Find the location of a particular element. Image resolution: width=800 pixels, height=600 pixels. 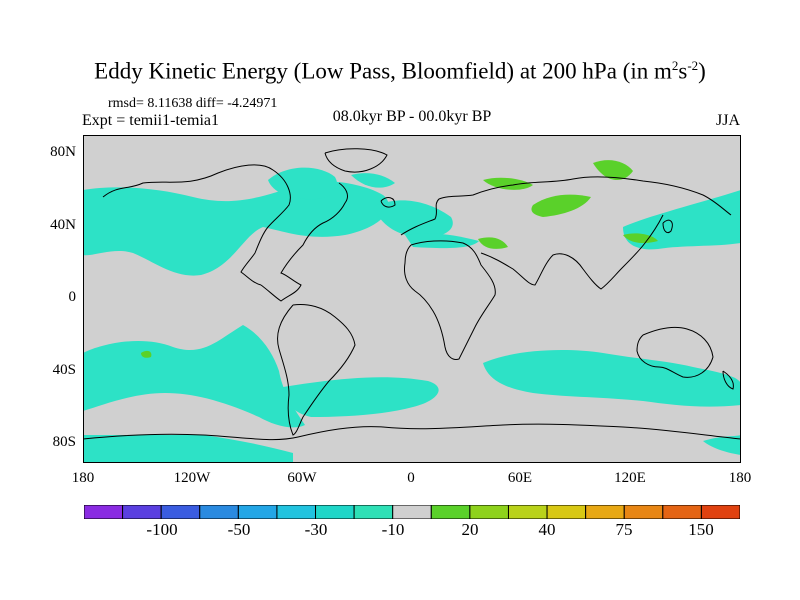

x-tick-label: 0 is located at coordinates (411, 478).